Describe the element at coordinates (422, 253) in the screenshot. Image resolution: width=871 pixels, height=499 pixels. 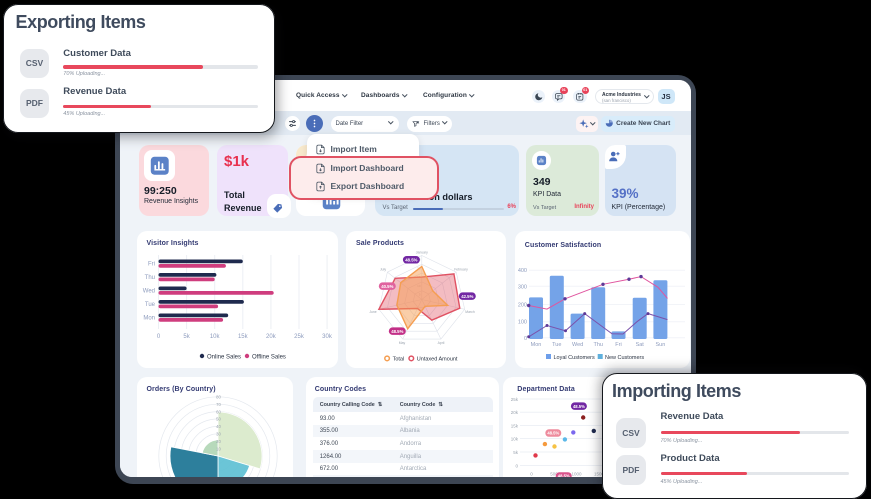
I see `svg-text: January` at that location.